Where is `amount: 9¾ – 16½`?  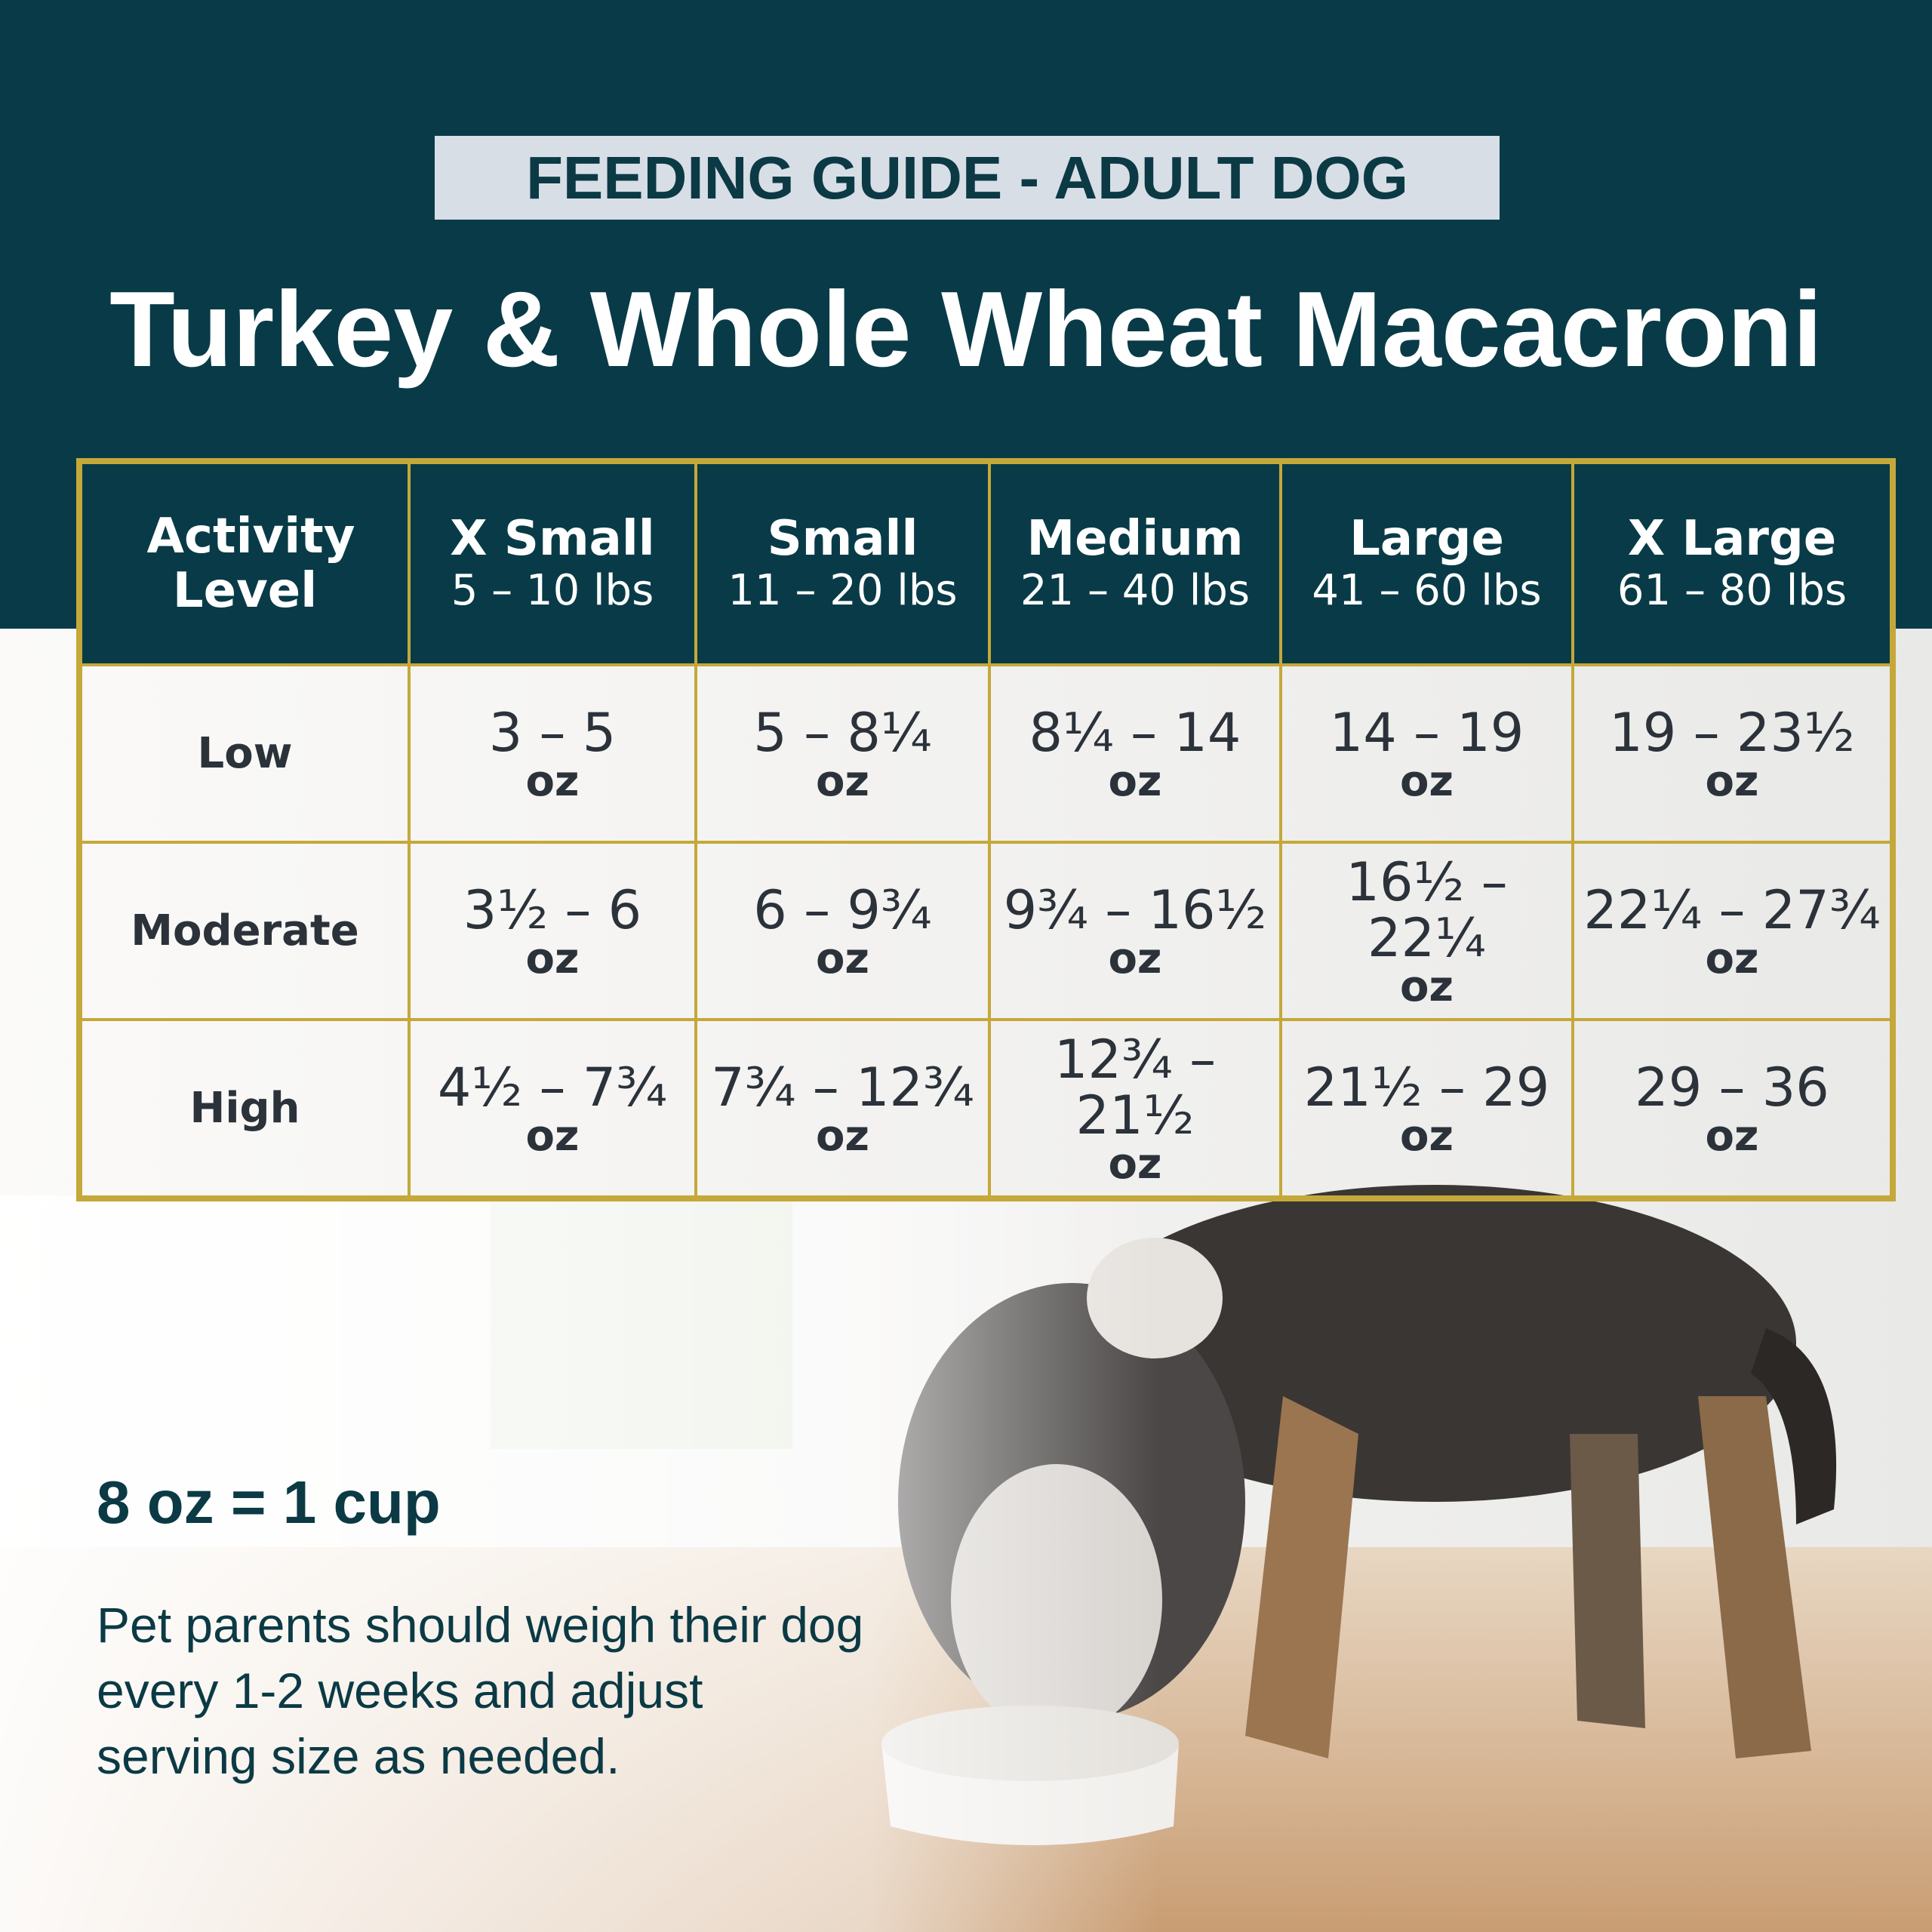 amount: 9¾ – 16½ is located at coordinates (1135, 909).